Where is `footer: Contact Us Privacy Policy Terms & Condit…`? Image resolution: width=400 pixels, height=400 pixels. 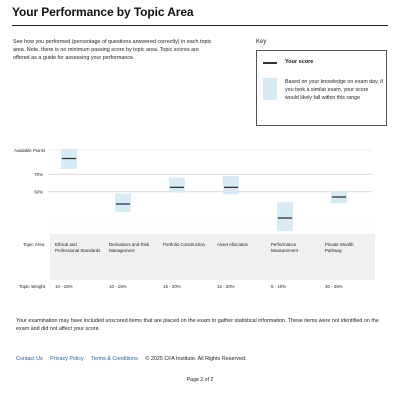 footer: Contact Us Privacy Policy Terms & Condit… is located at coordinates (131, 359).